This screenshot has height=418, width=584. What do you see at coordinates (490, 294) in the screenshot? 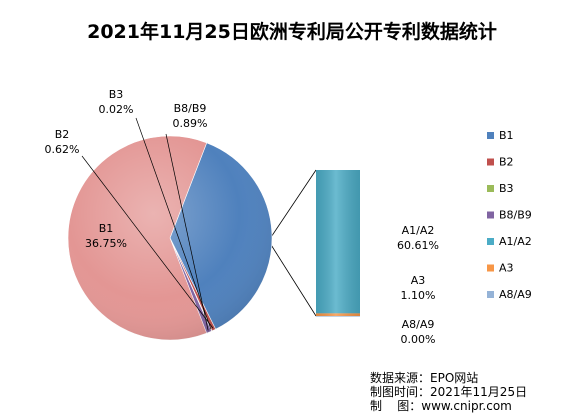
I see `legend-swatch-a8-a9` at bounding box center [490, 294].